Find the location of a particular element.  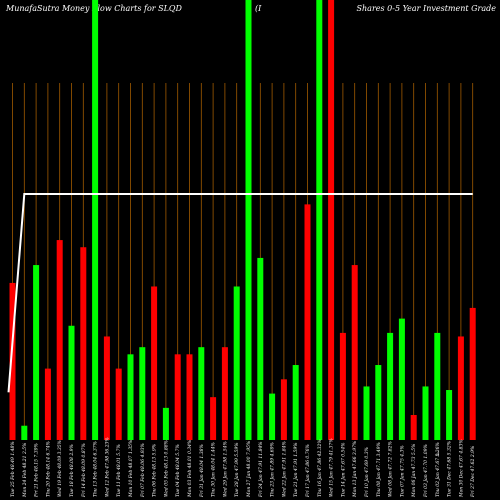

x-tick-label: Wed 19 Feb 48.09 3.35% is located at coordinates (60, 468).